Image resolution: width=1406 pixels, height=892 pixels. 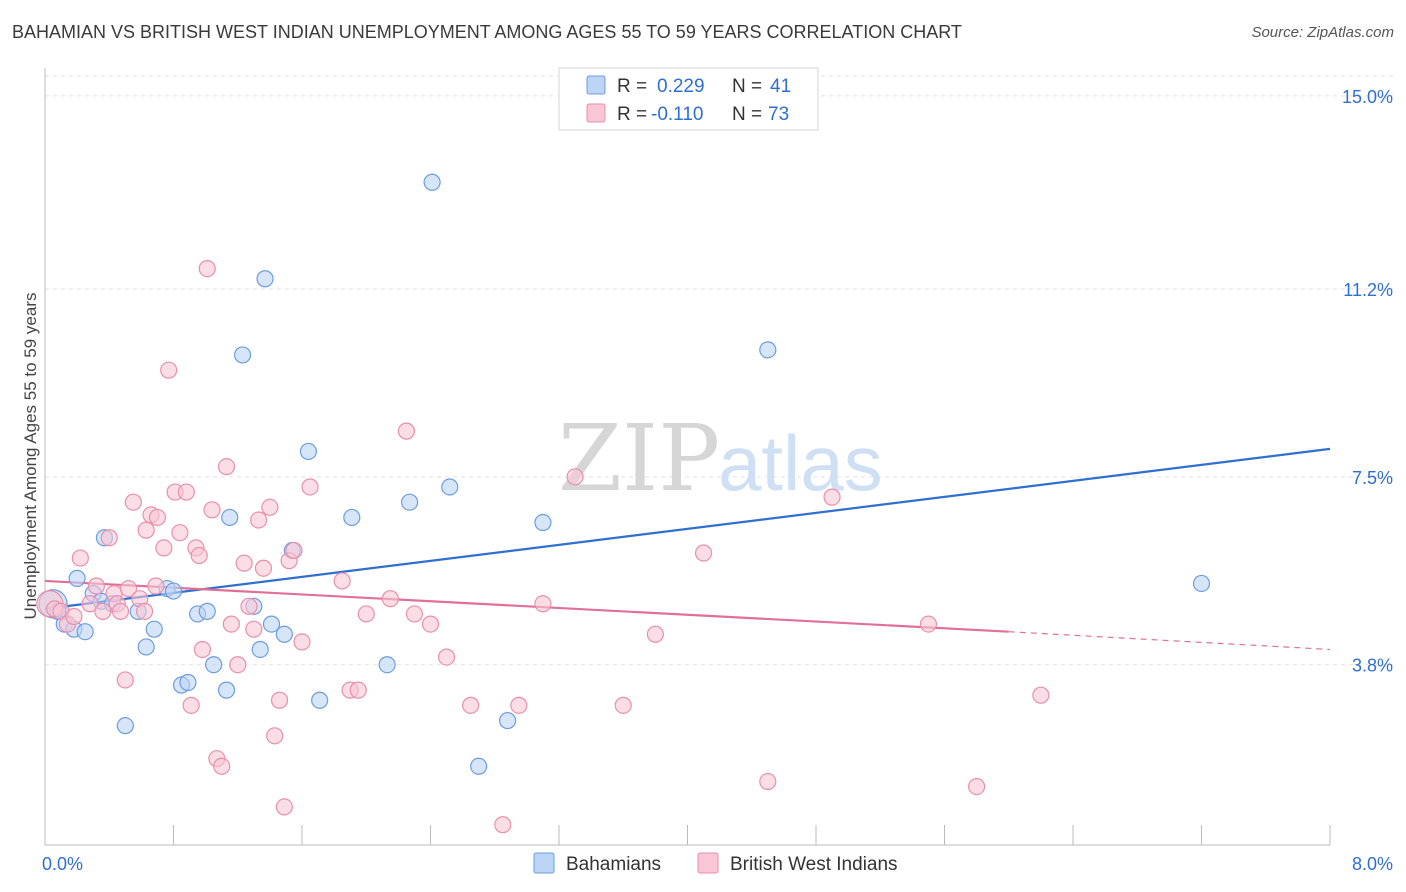 What do you see at coordinates (681, 86) in the screenshot?
I see `r-value-blue: 0.229` at bounding box center [681, 86].